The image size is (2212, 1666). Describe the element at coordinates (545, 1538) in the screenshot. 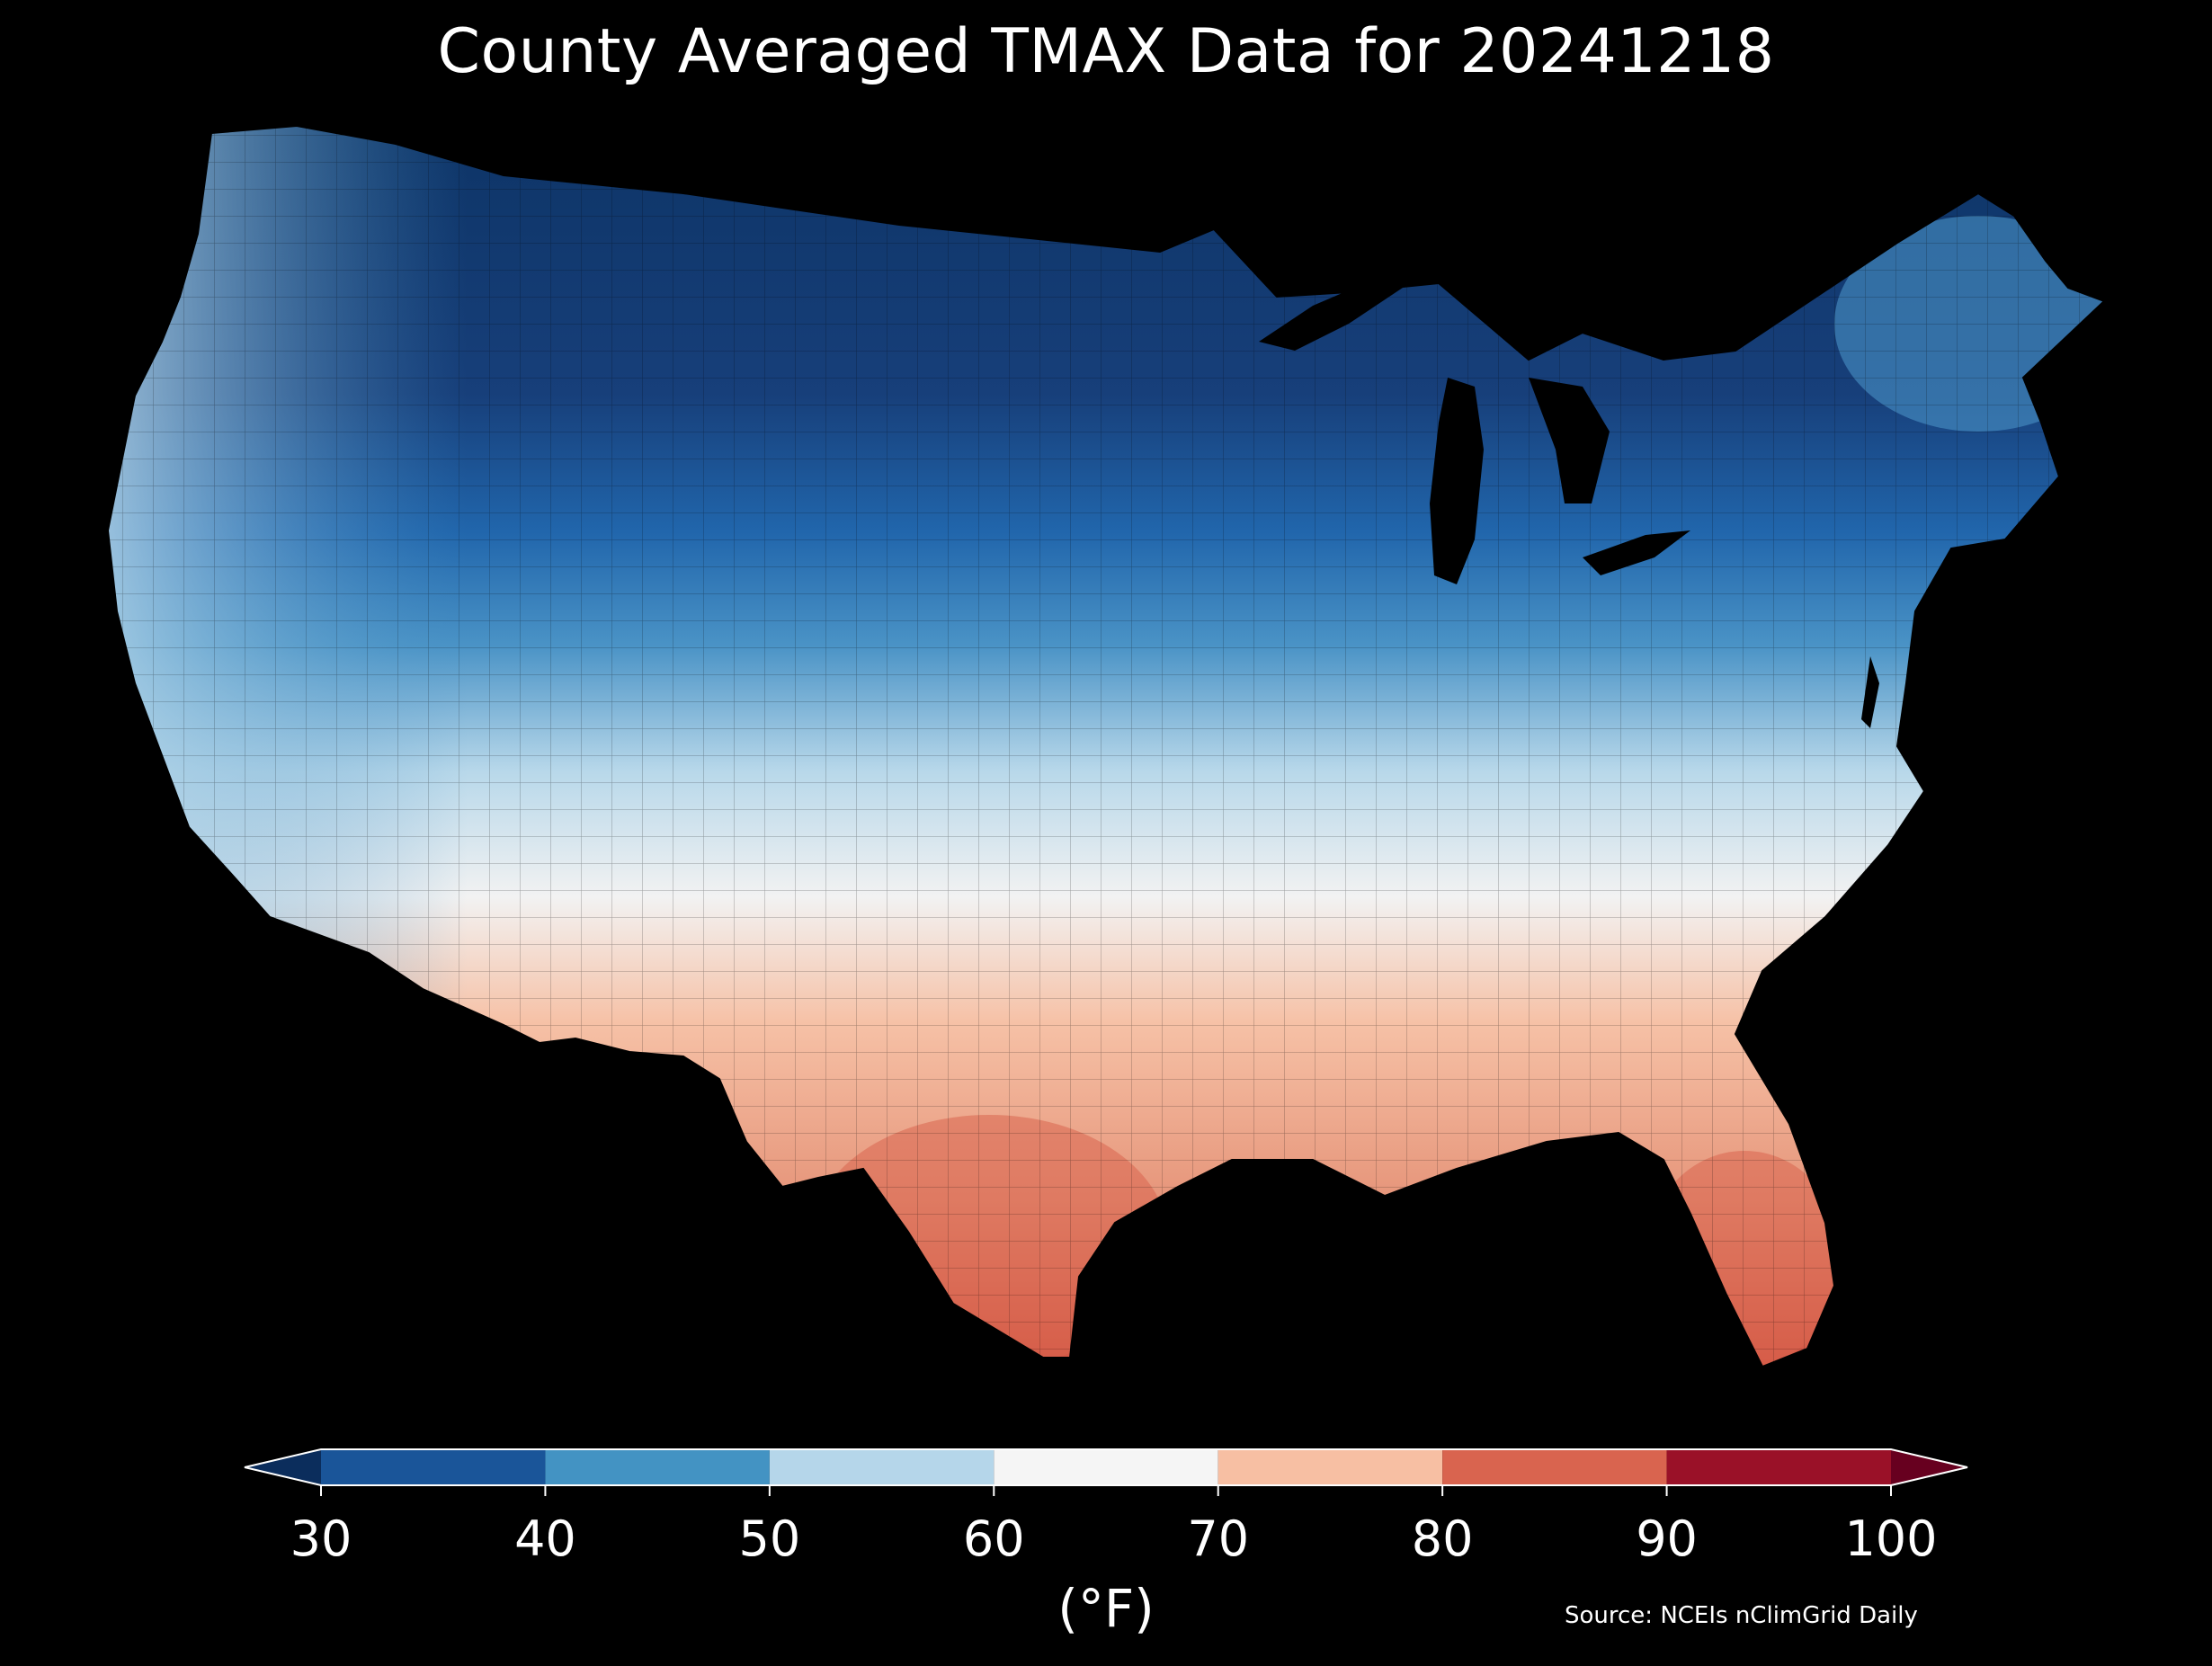

I see `colorbar-tick-label: 40` at that location.